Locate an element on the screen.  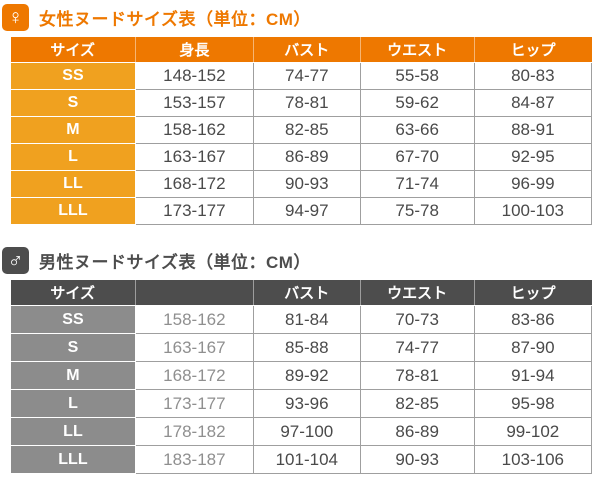
size-row-s: S 153-157 78-81 59-62 84-87 is located at coordinates (301, 103).